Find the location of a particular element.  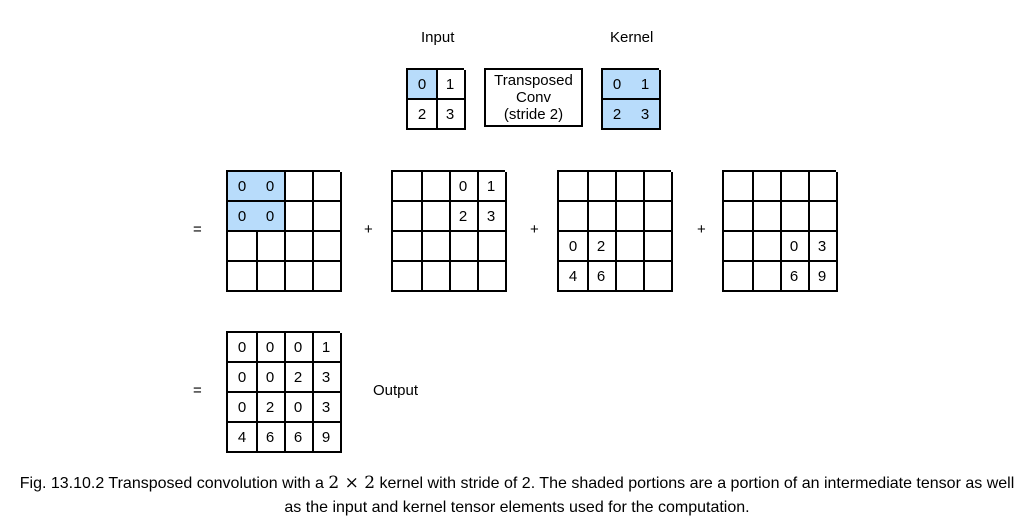

plus-sign-2: + is located at coordinates (534, 229).